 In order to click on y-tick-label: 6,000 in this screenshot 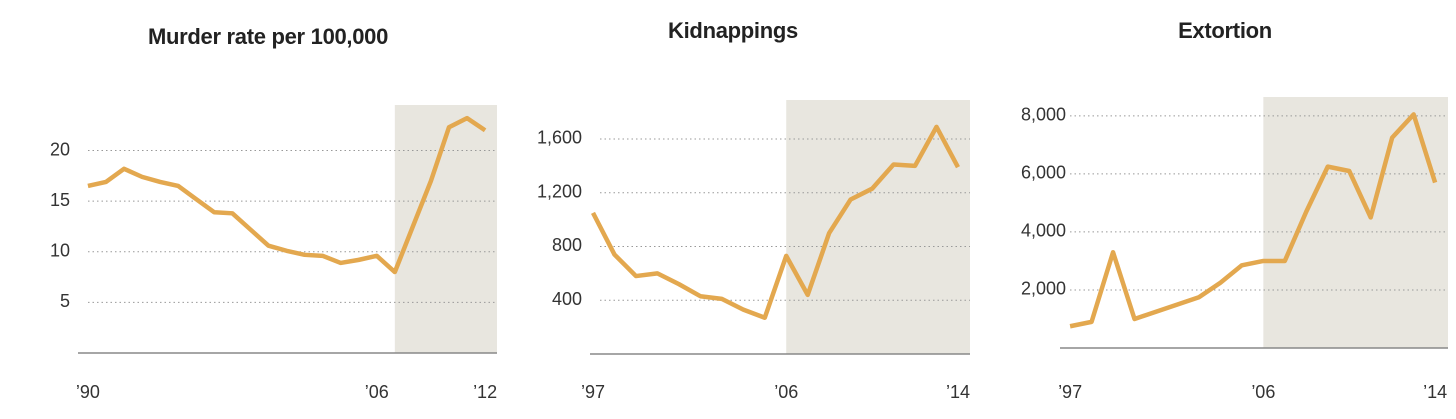, I will do `click(1043, 173)`.